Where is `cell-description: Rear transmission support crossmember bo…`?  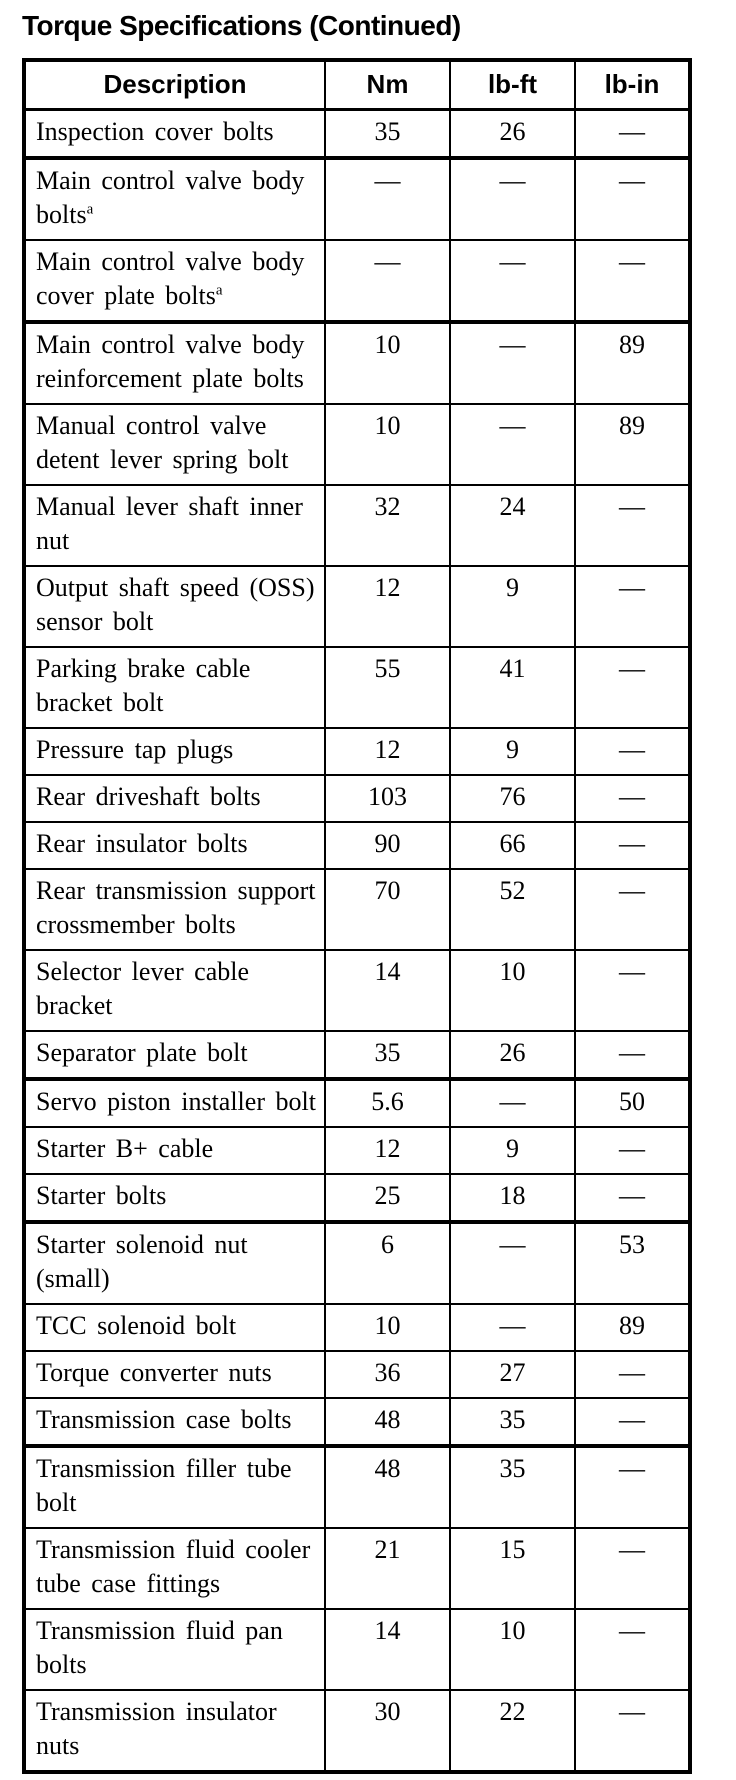 cell-description: Rear transmission support crossmember bo… is located at coordinates (174, 909).